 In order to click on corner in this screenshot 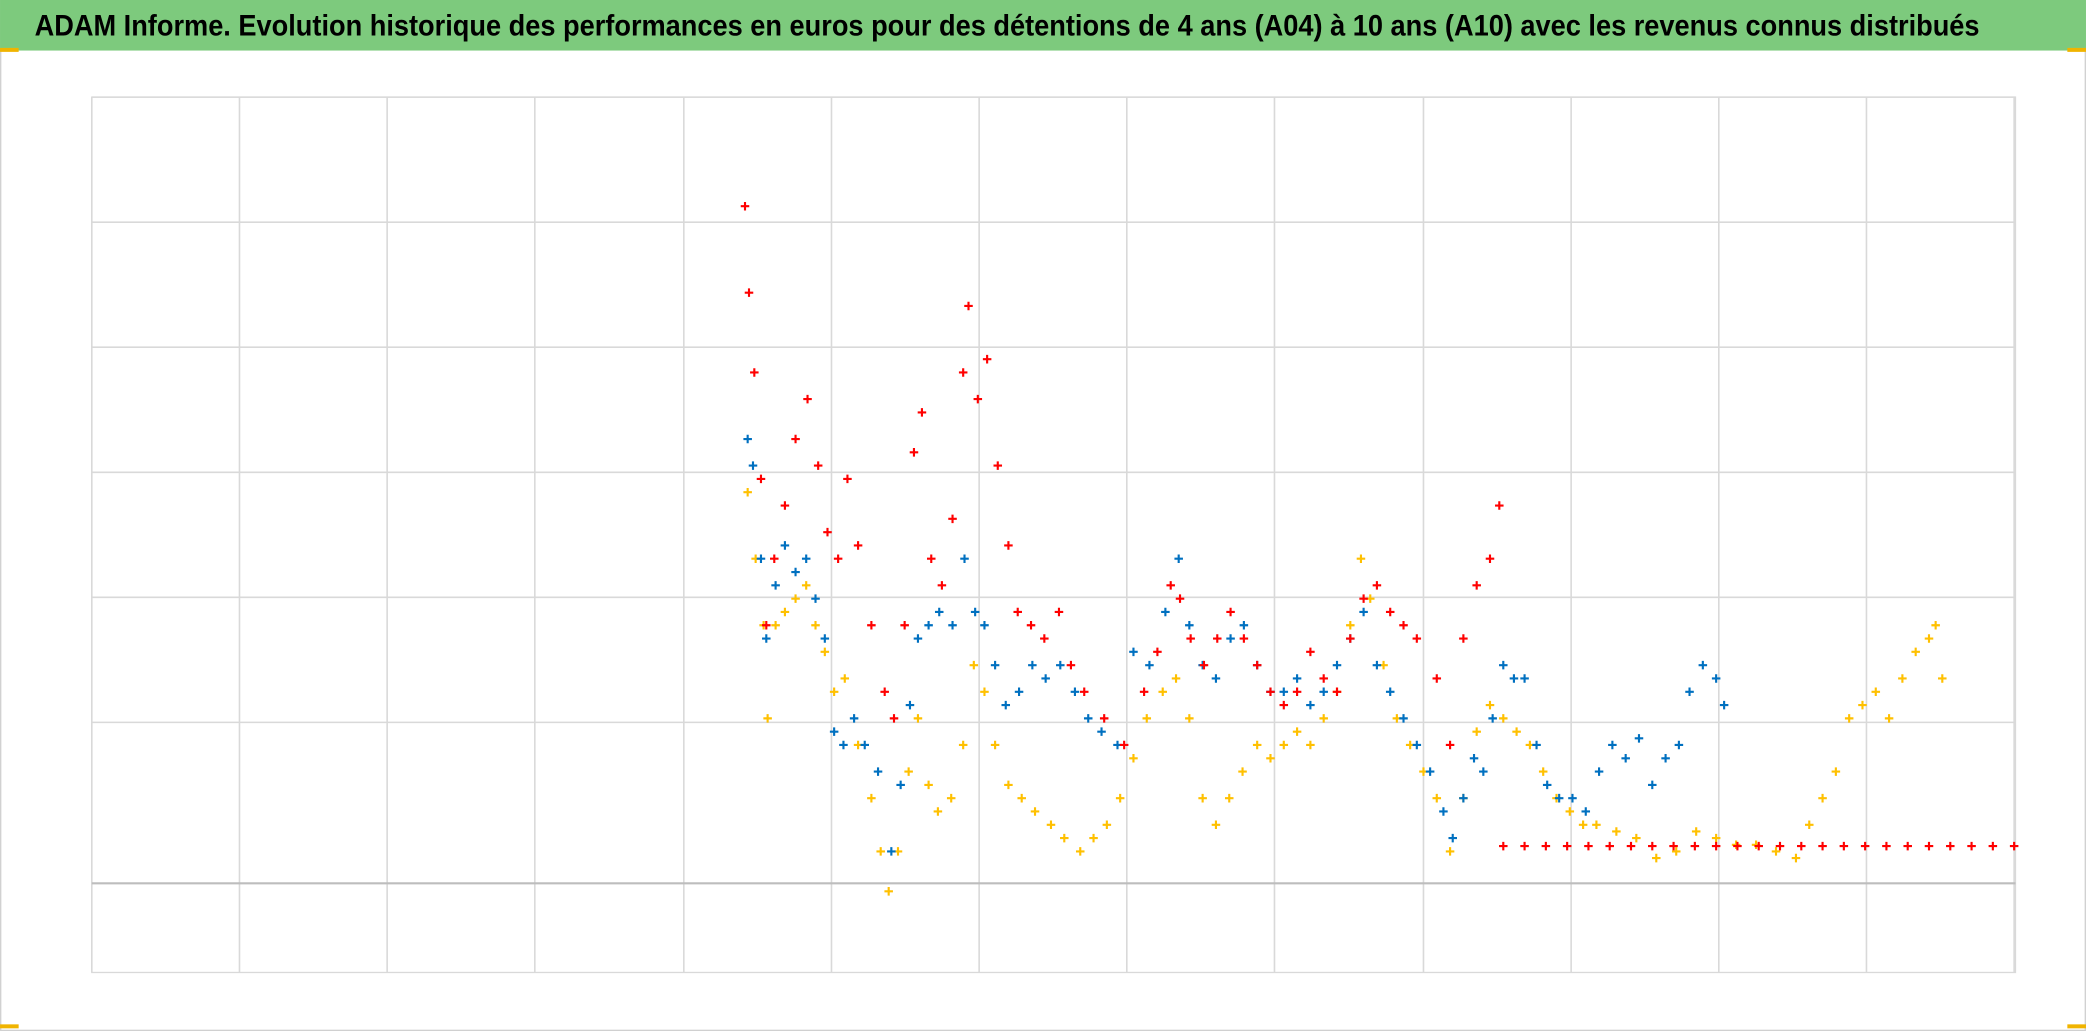, I will do `click(2076, 1026)`.